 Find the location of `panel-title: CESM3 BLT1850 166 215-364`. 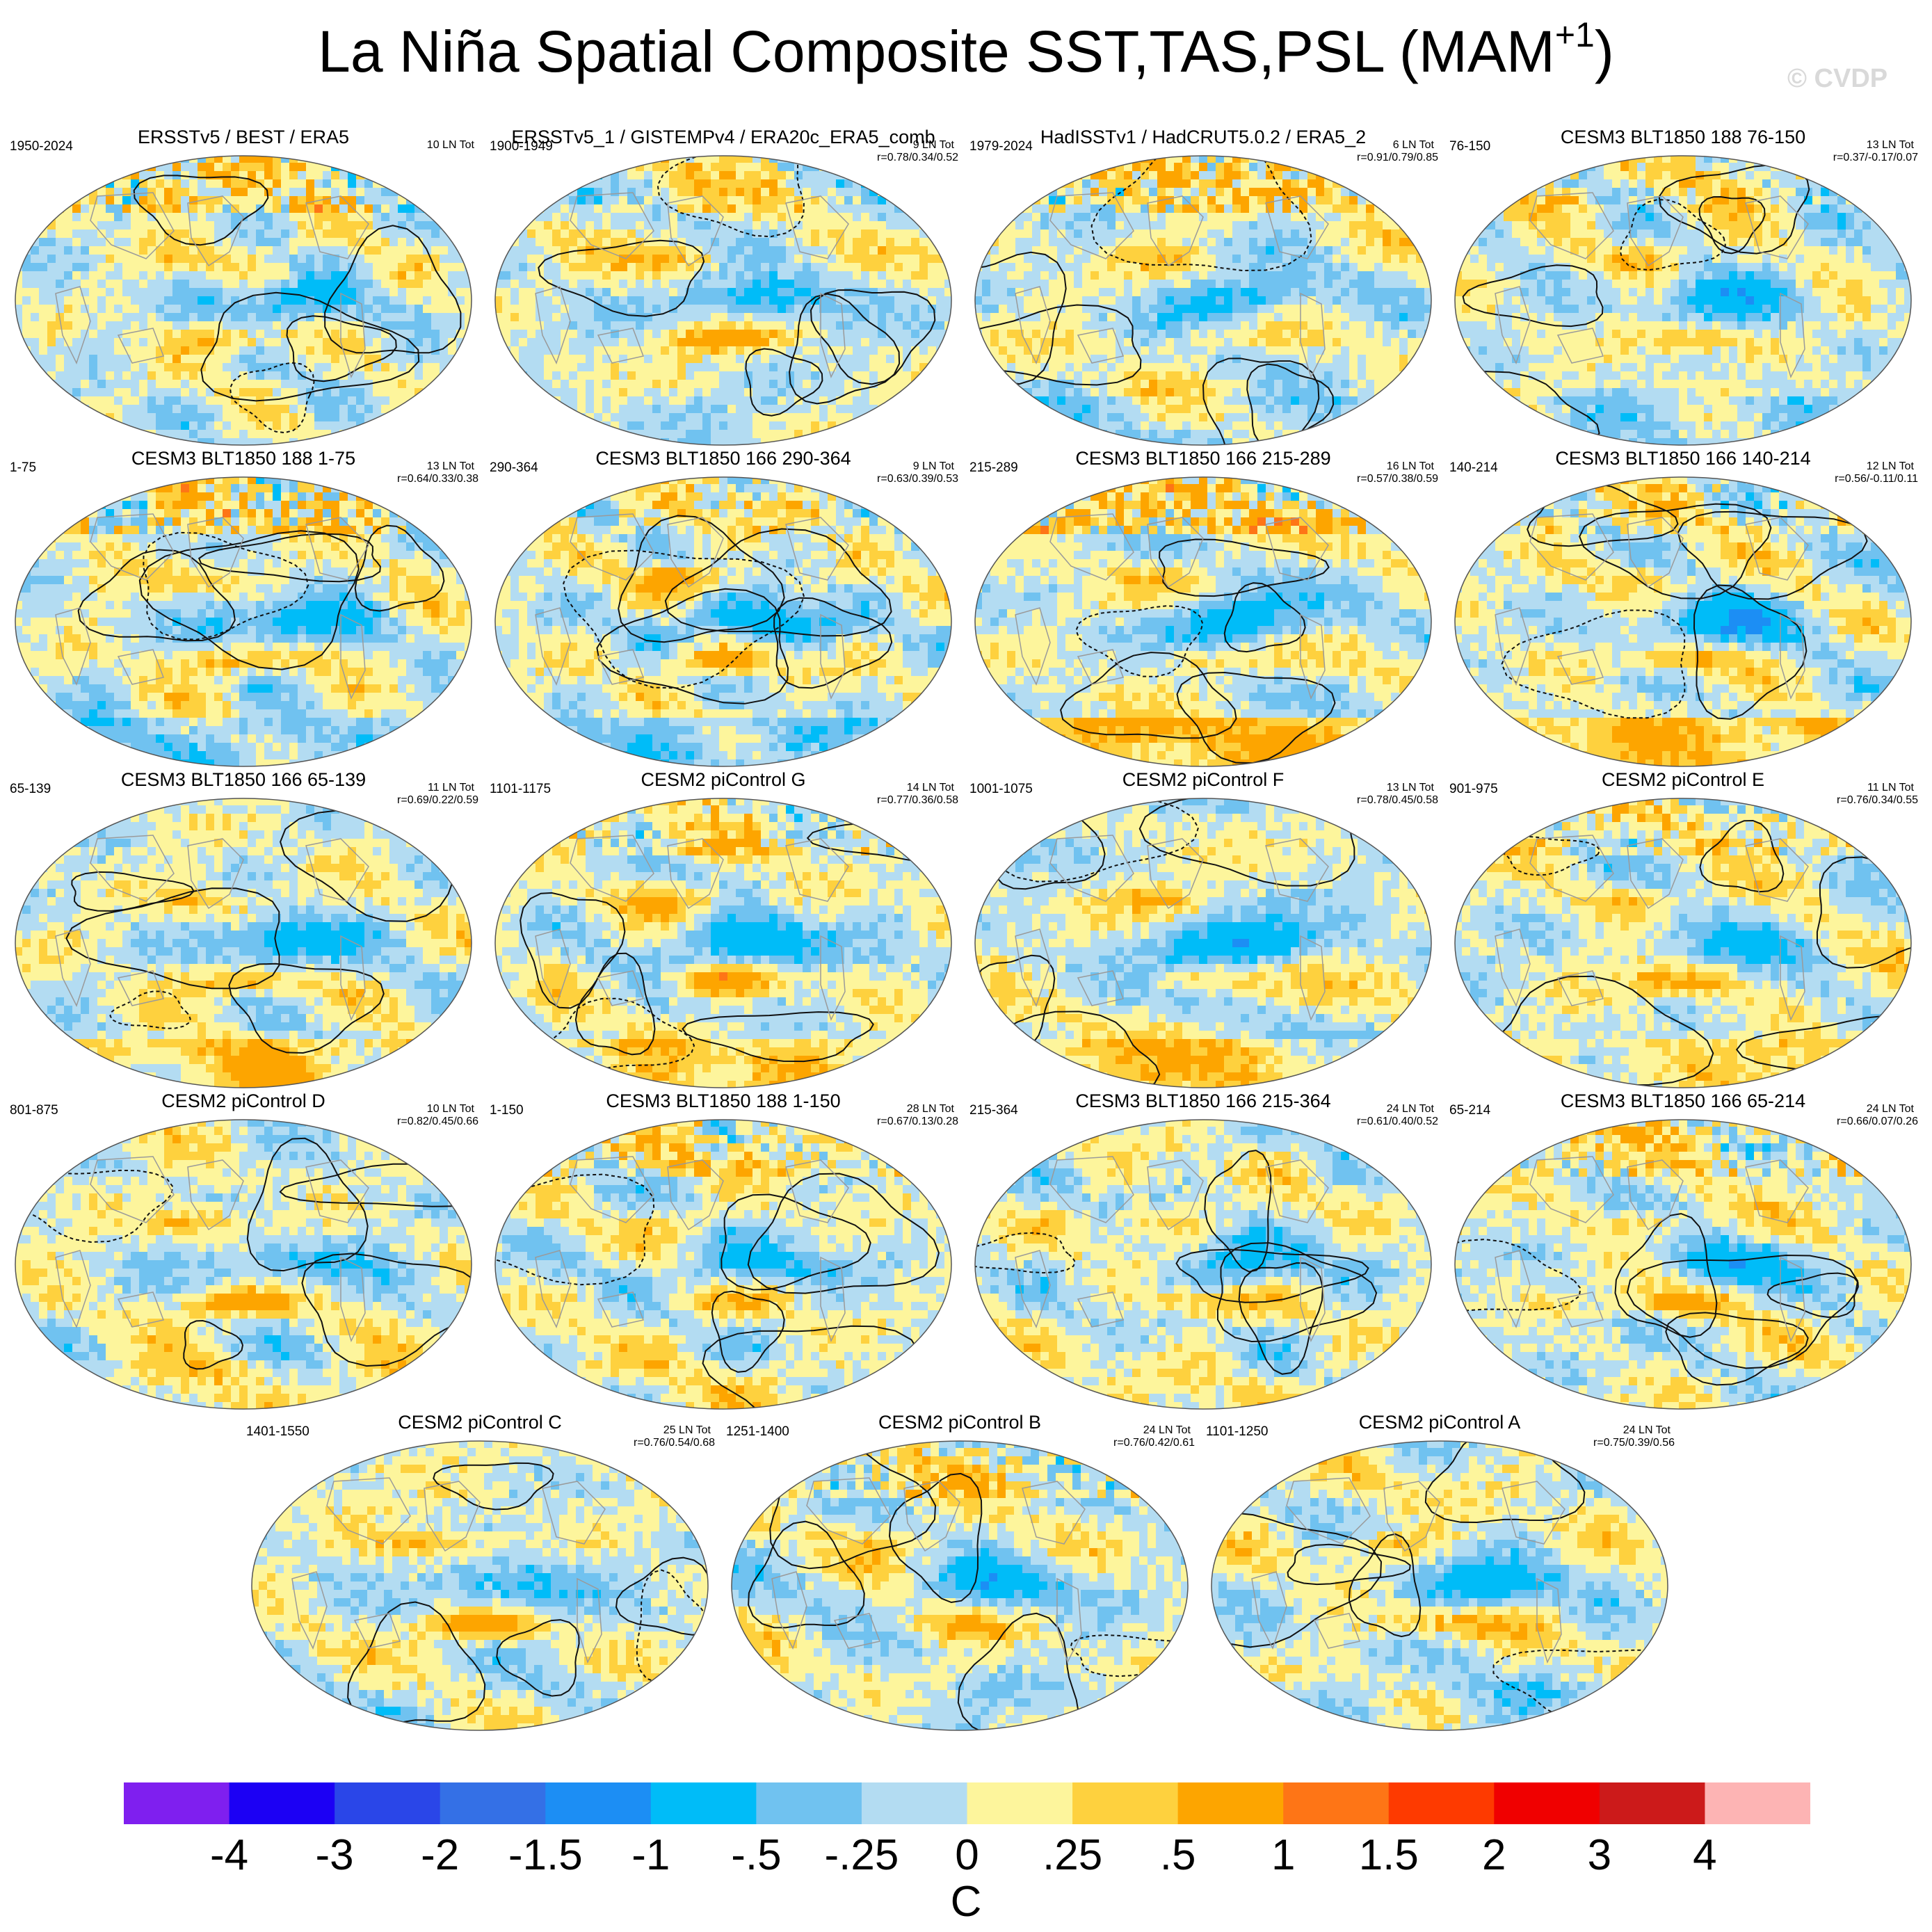

panel-title: CESM3 BLT1850 166 215-364 is located at coordinates (1203, 1101).